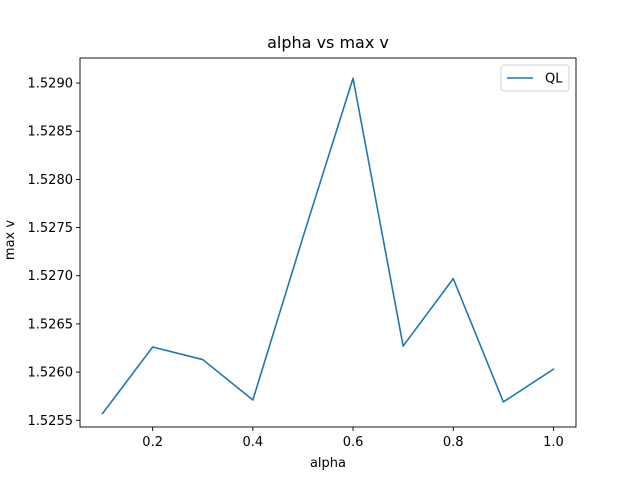  Describe the element at coordinates (10, 240) in the screenshot. I see `y-axis-label: max v` at that location.